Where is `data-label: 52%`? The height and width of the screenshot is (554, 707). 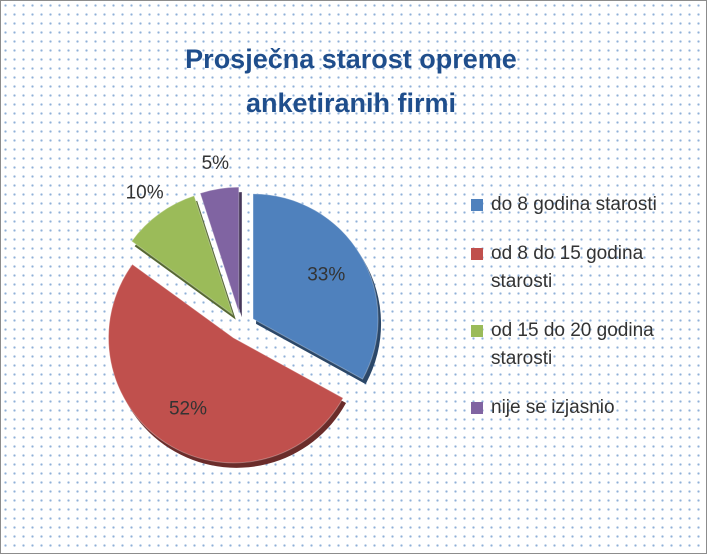 data-label: 52% is located at coordinates (188, 409).